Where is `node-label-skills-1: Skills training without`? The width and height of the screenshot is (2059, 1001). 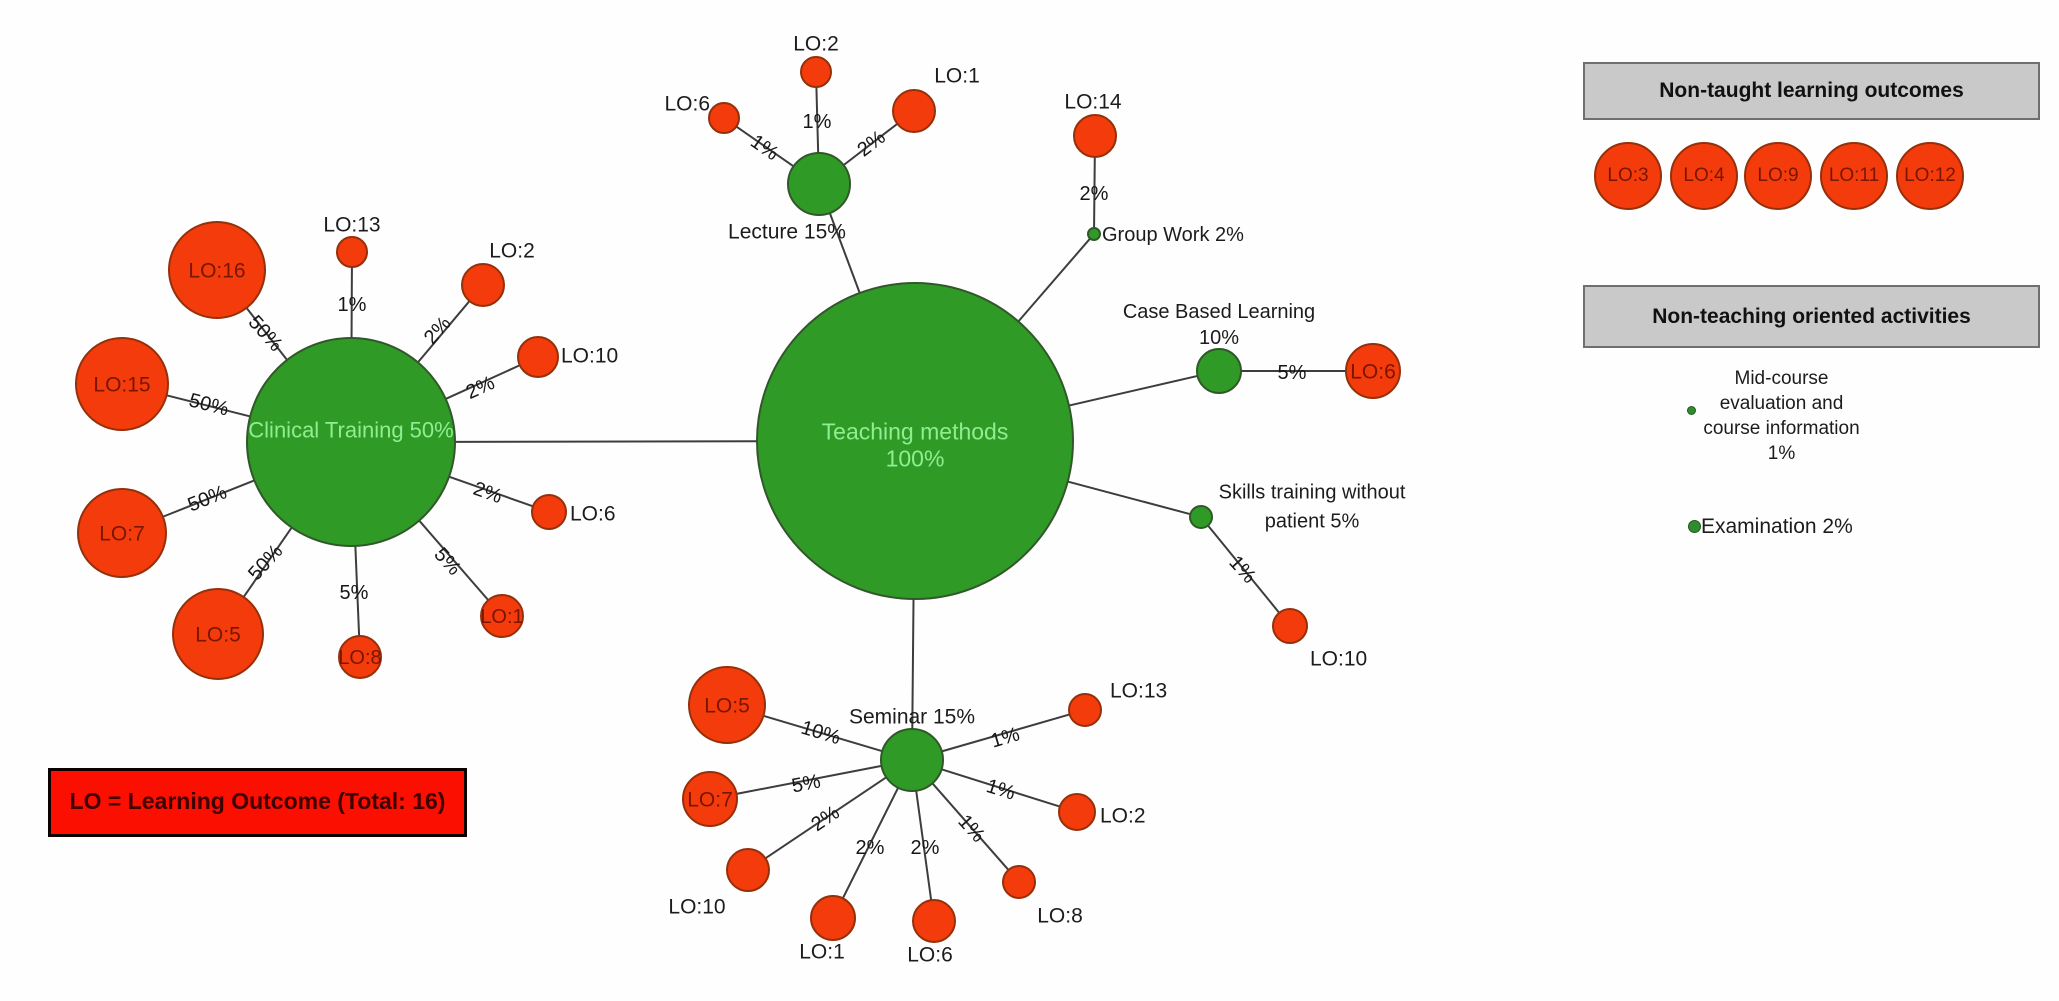
node-label-skills-1: Skills training without is located at coordinates (1312, 493).